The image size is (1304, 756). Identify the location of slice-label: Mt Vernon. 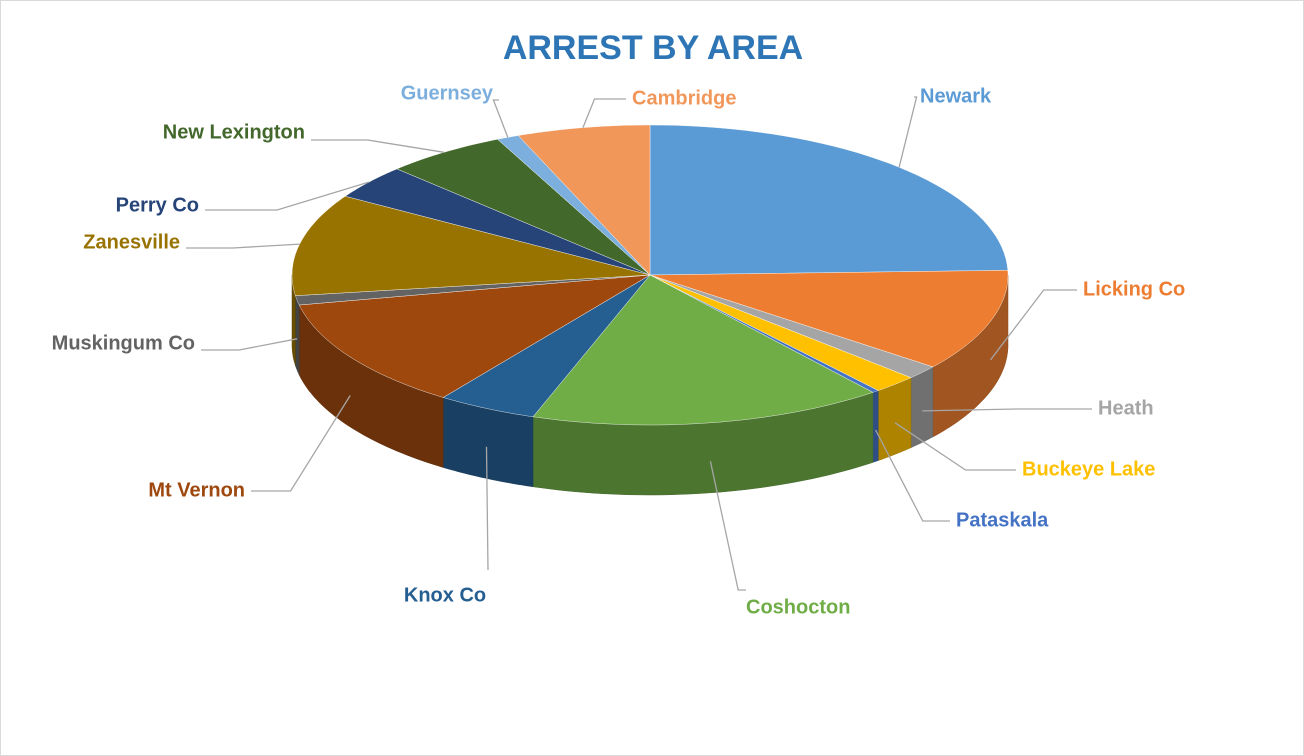
(196, 490).